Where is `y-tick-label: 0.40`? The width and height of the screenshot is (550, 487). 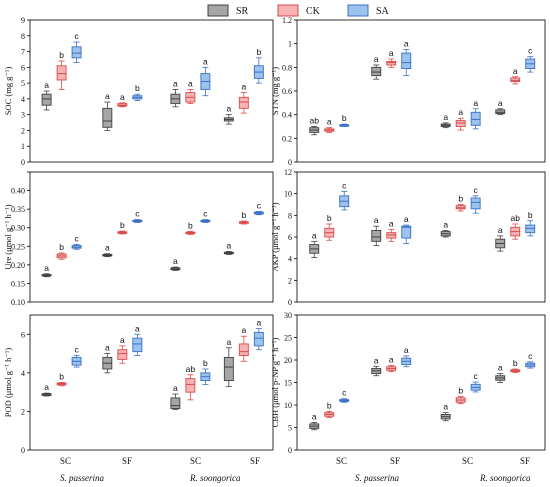 y-tick-label: 0.40 is located at coordinates (18, 191).